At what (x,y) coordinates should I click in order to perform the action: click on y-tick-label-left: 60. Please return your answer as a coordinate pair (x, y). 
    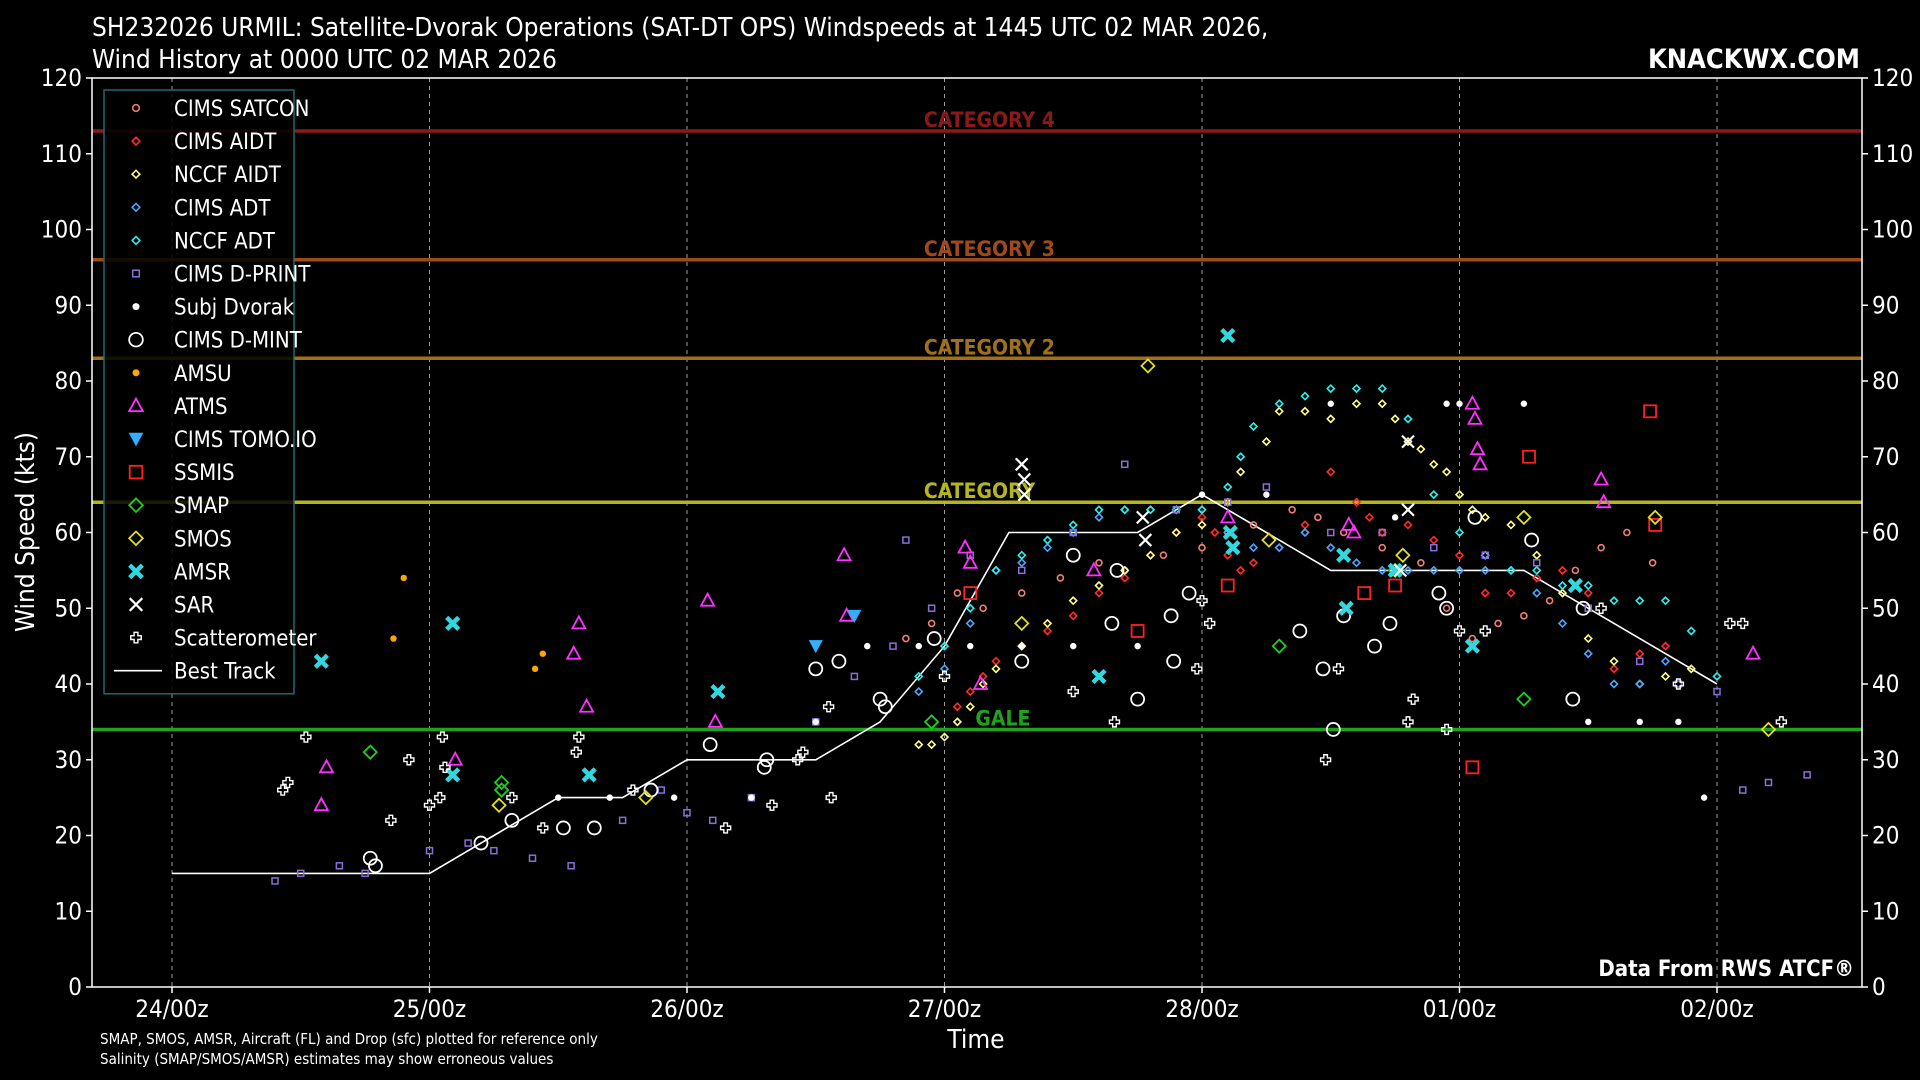
    Looking at the image, I should click on (68, 533).